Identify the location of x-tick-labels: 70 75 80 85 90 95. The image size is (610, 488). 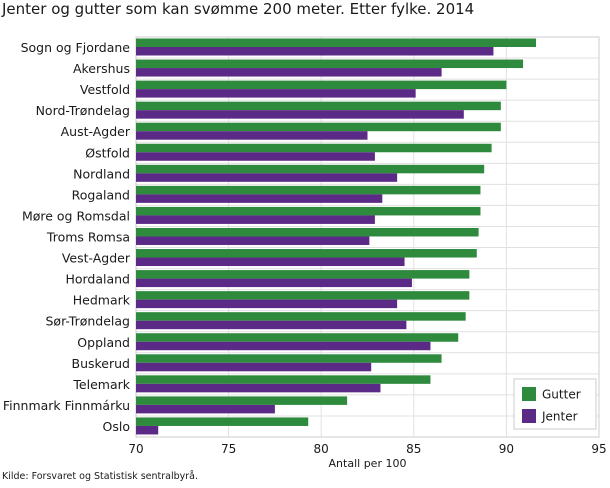
(367, 449).